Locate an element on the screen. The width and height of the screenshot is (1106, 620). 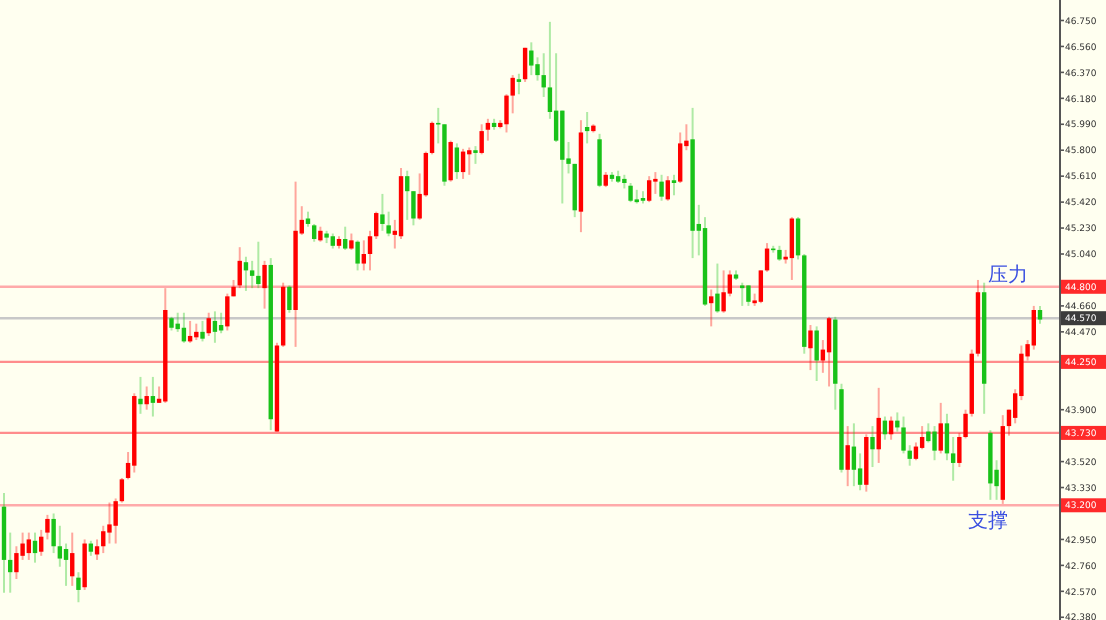
annotation: 支撑 is located at coordinates (988, 521).